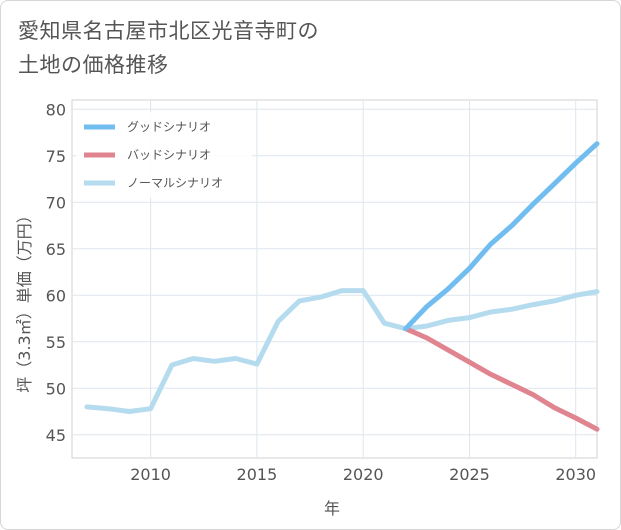  Describe the element at coordinates (168, 31) in the screenshot. I see `chart-title-line-1: 愛知県名古屋市北区光音寺町の` at that location.